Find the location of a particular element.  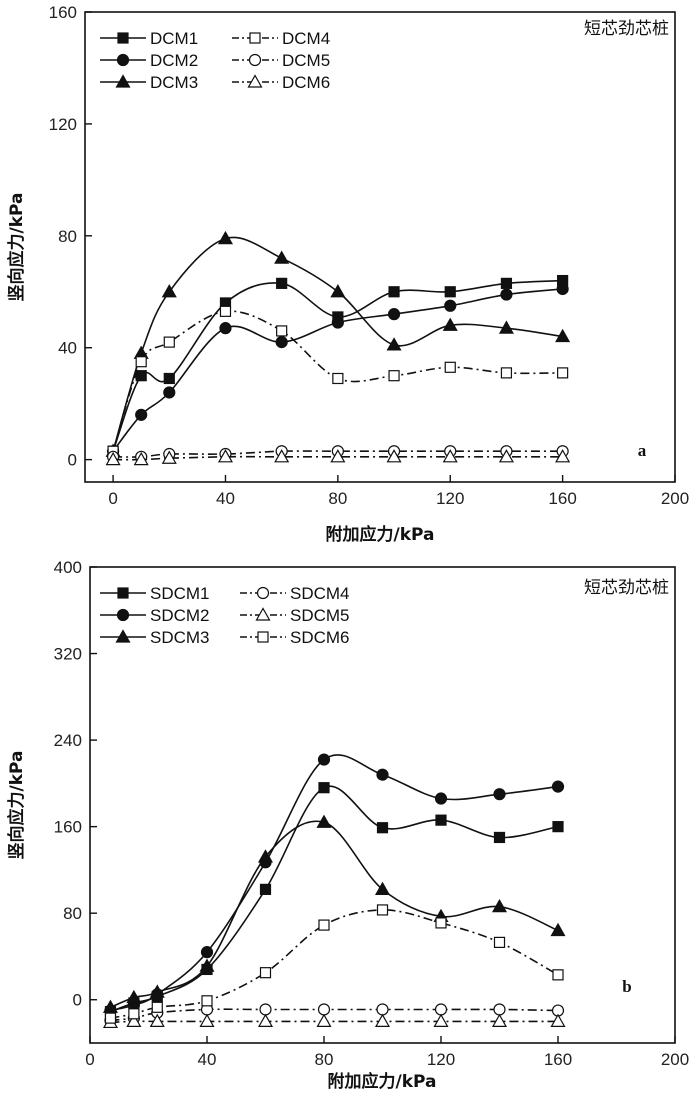

legend-item: SDCM6 is located at coordinates (295, 637).